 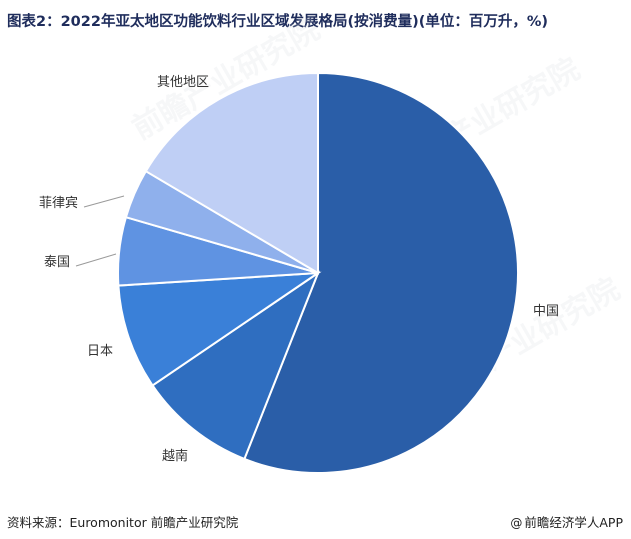 What do you see at coordinates (57, 262) in the screenshot?
I see `slice-label-3: 泰国` at bounding box center [57, 262].